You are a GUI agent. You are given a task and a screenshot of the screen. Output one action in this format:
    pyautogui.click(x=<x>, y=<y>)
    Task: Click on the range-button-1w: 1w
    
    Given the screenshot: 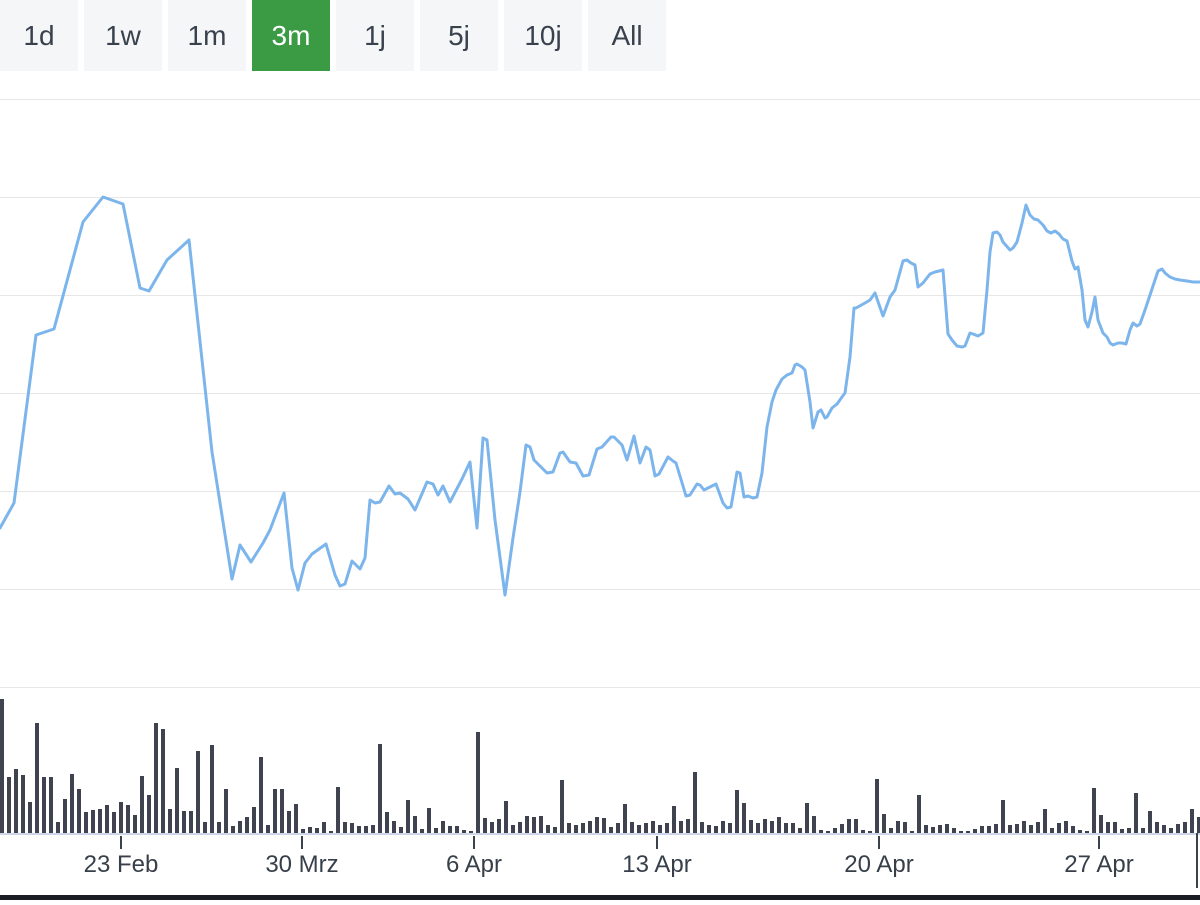 What is the action you would take?
    pyautogui.click(x=123, y=35)
    